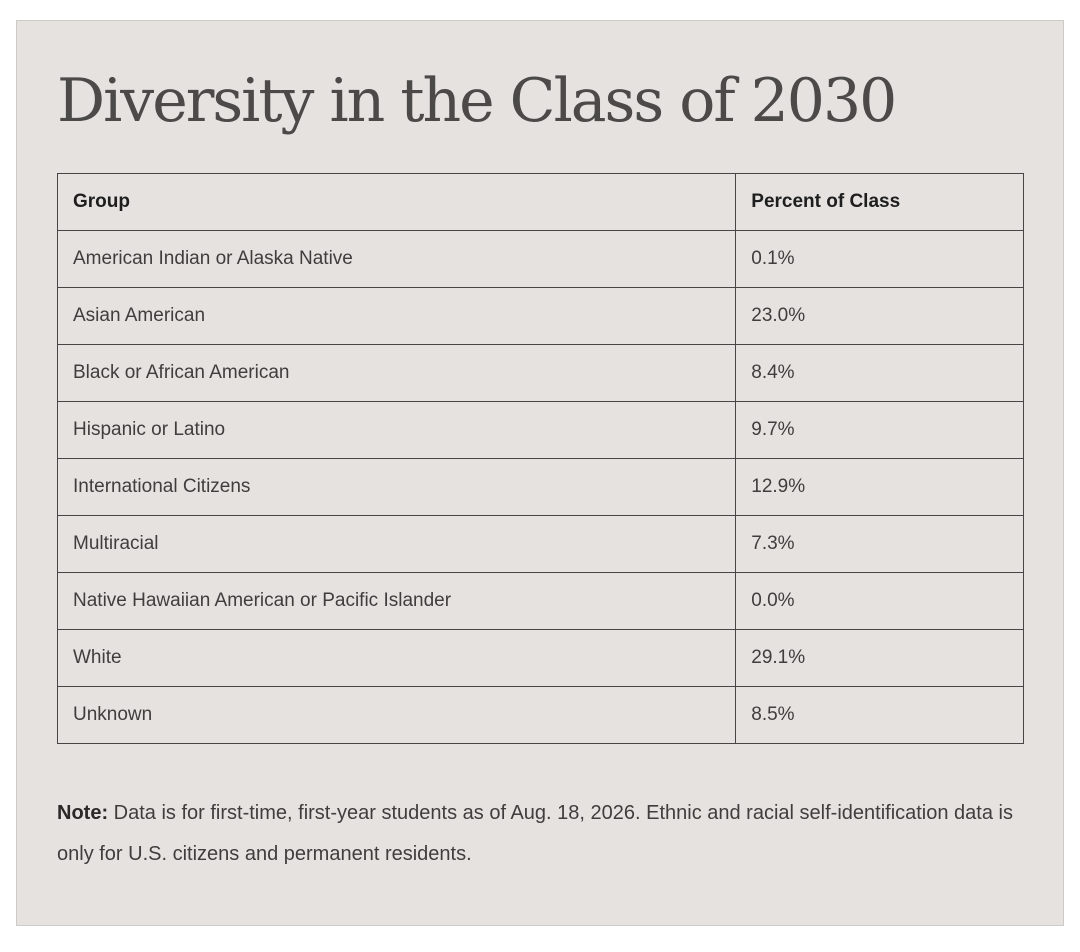  Describe the element at coordinates (879, 259) in the screenshot. I see `percent-cell: 0.1%` at that location.